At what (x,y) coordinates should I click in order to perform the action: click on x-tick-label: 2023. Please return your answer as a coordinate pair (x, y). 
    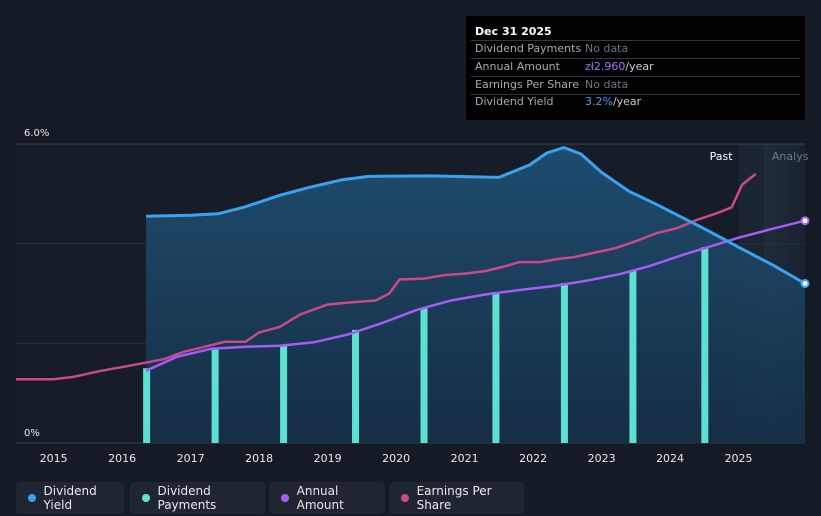
    Looking at the image, I should click on (602, 458).